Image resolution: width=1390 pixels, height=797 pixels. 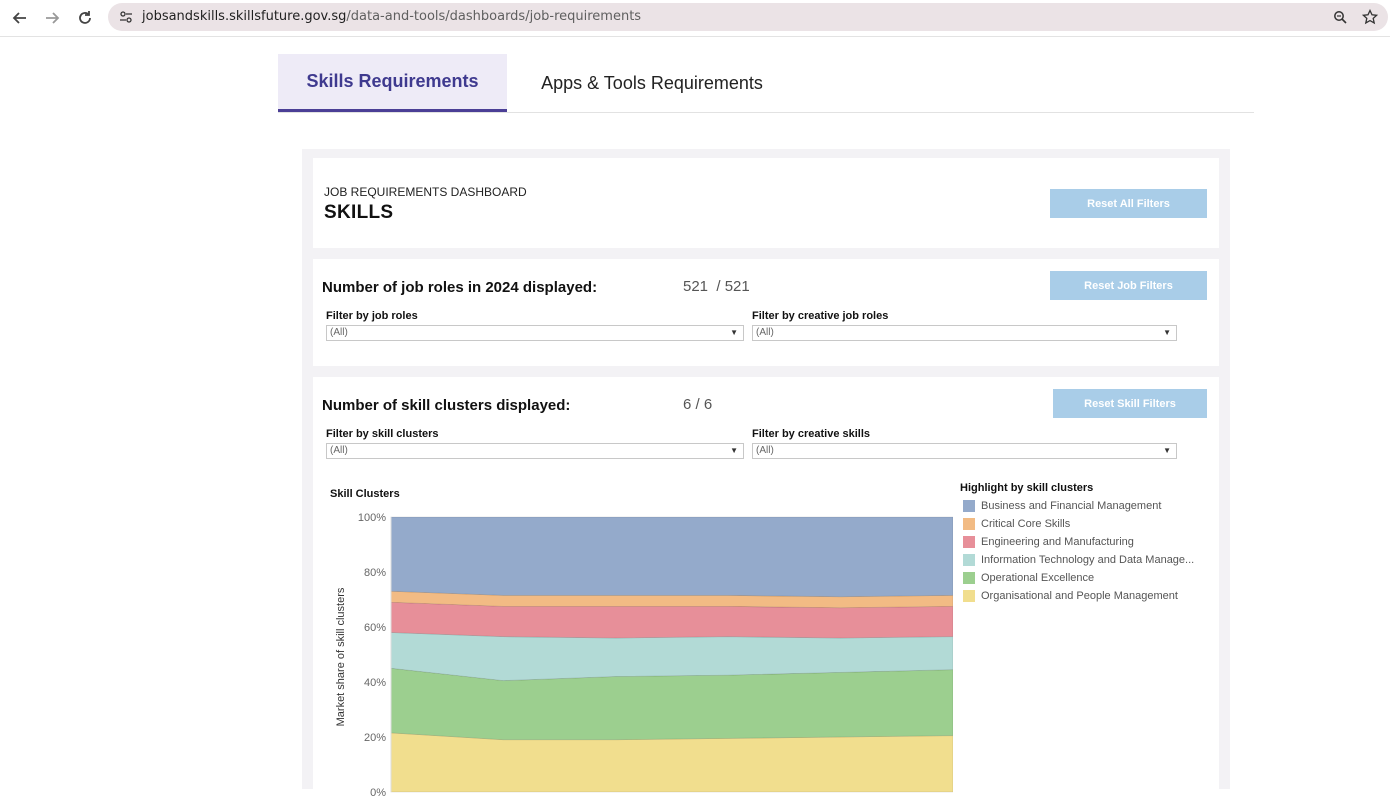 I want to click on legend-item: Operational Excellence, so click(x=1028, y=578).